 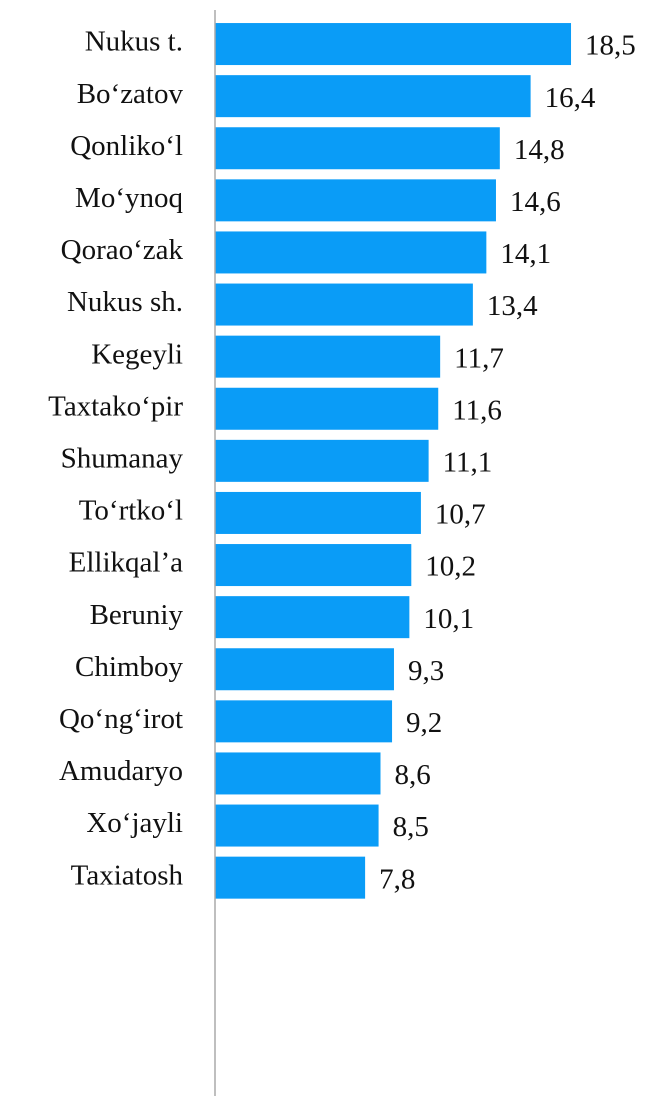 What do you see at coordinates (450, 567) in the screenshot?
I see `value-label: 10,2` at bounding box center [450, 567].